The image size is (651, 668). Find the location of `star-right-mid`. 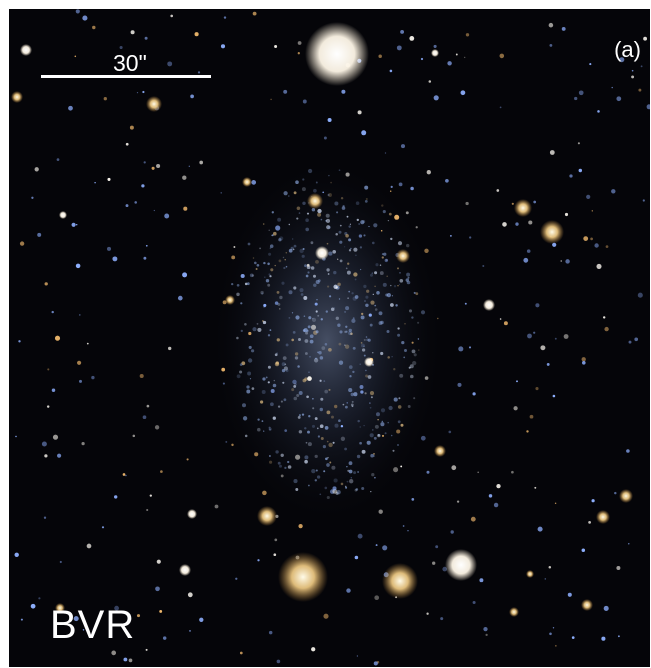

star-right-mid is located at coordinates (489, 305).